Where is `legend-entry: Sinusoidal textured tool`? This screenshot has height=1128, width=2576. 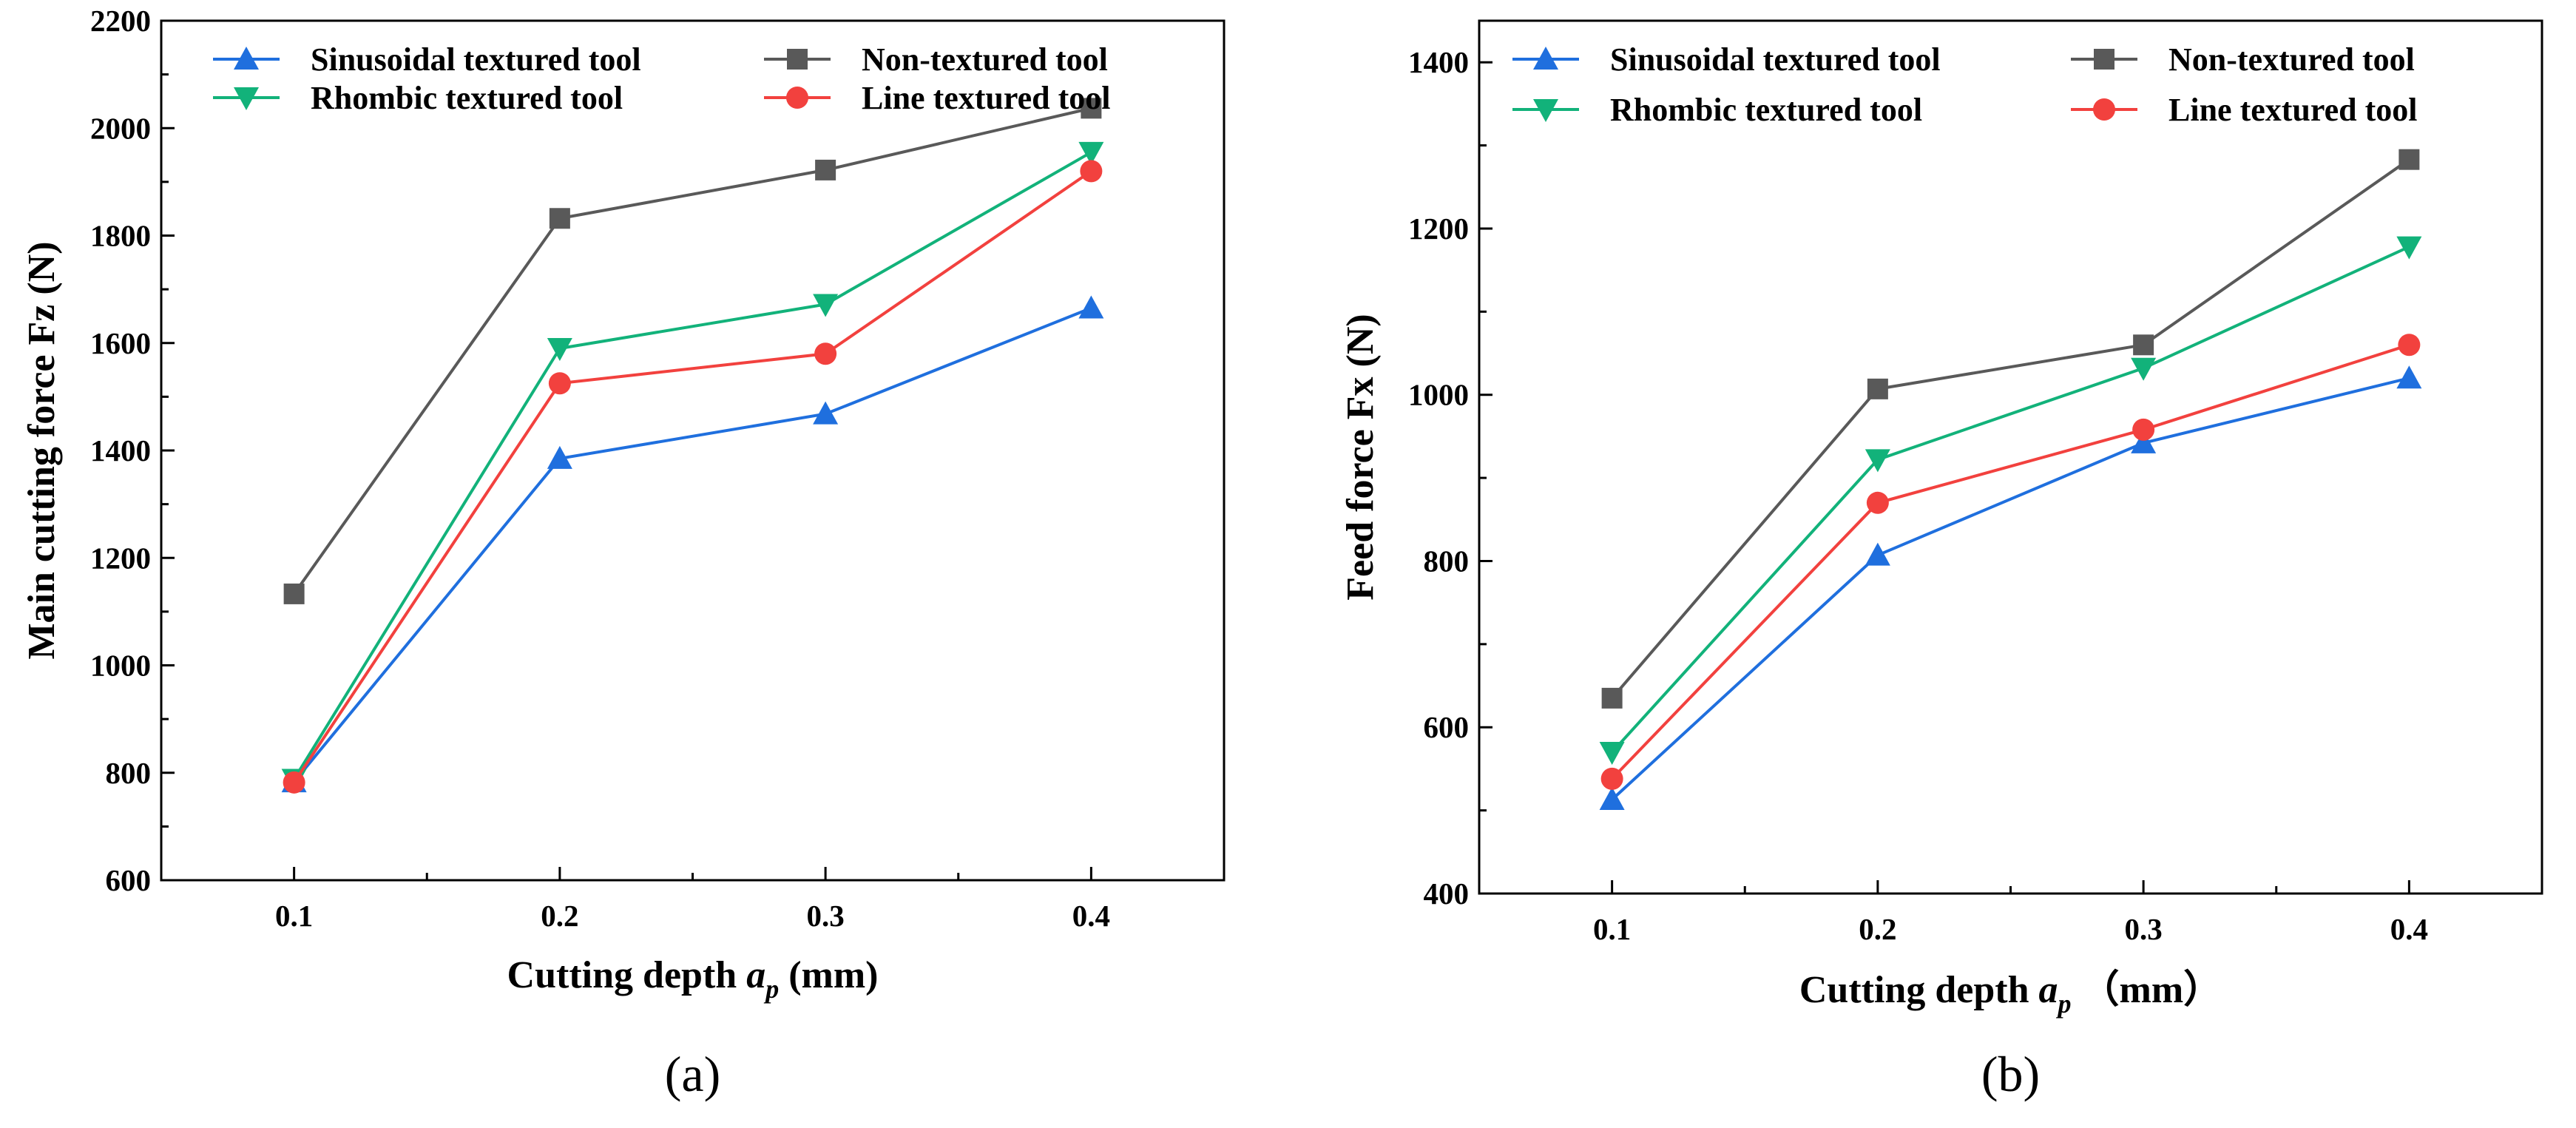
legend-entry: Sinusoidal textured tool is located at coordinates (1726, 59).